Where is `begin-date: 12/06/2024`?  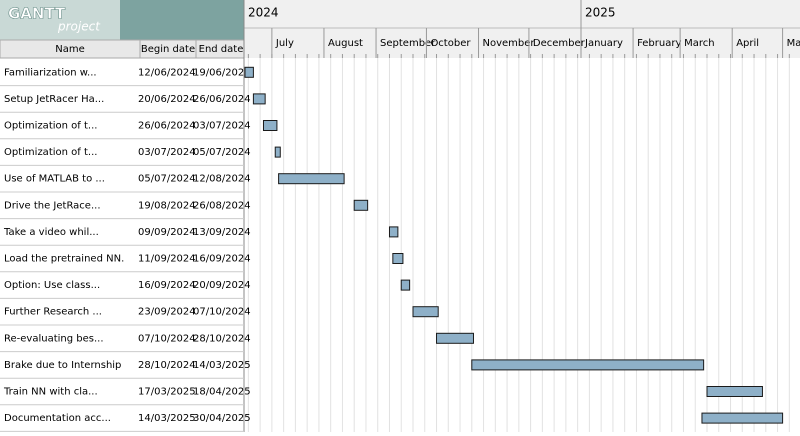
begin-date: 12/06/2024 is located at coordinates (167, 72).